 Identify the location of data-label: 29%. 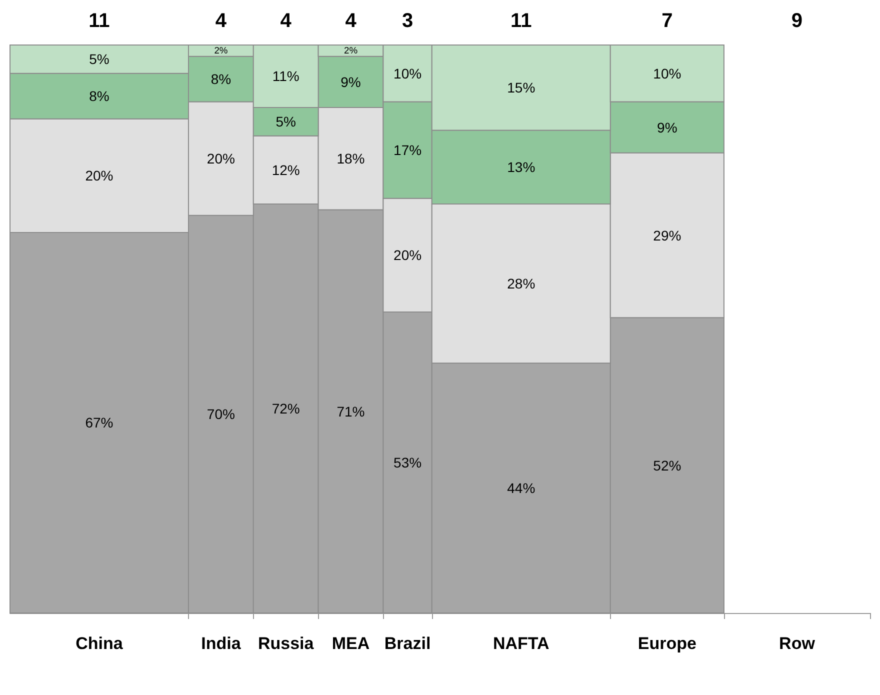
(667, 235).